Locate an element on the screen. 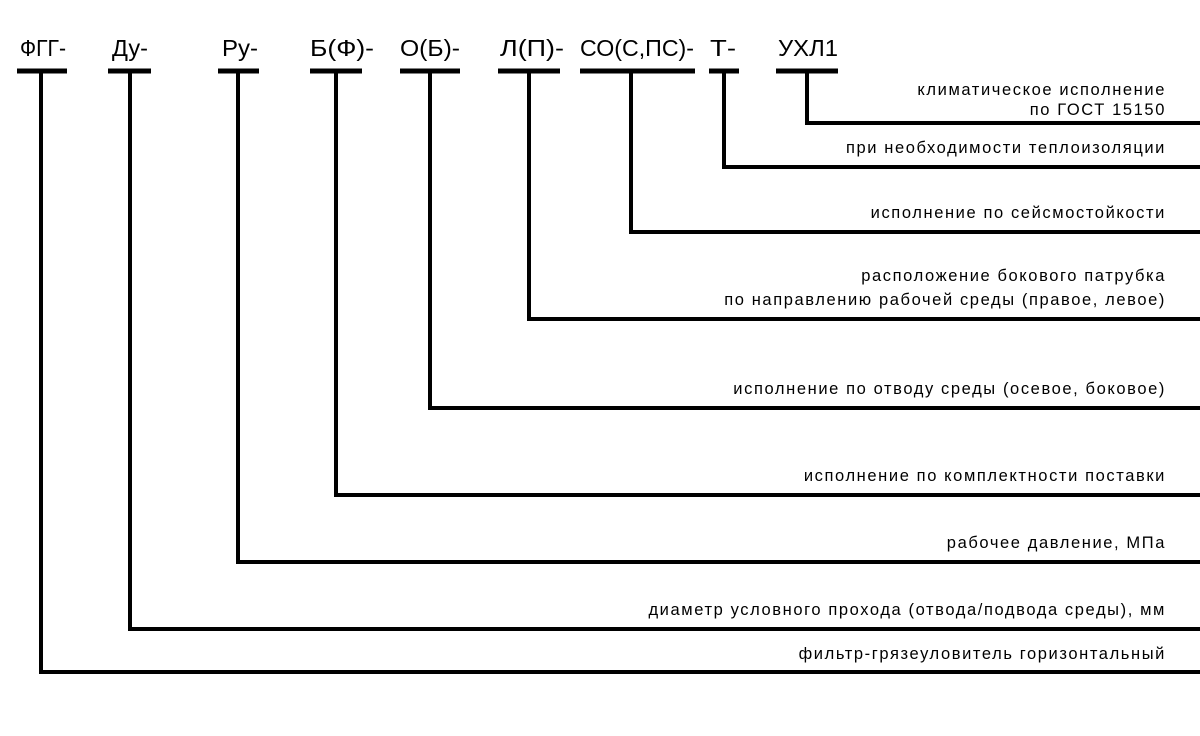  desc-nozzle-line1: расположение бокового патрубка is located at coordinates (1013, 276).